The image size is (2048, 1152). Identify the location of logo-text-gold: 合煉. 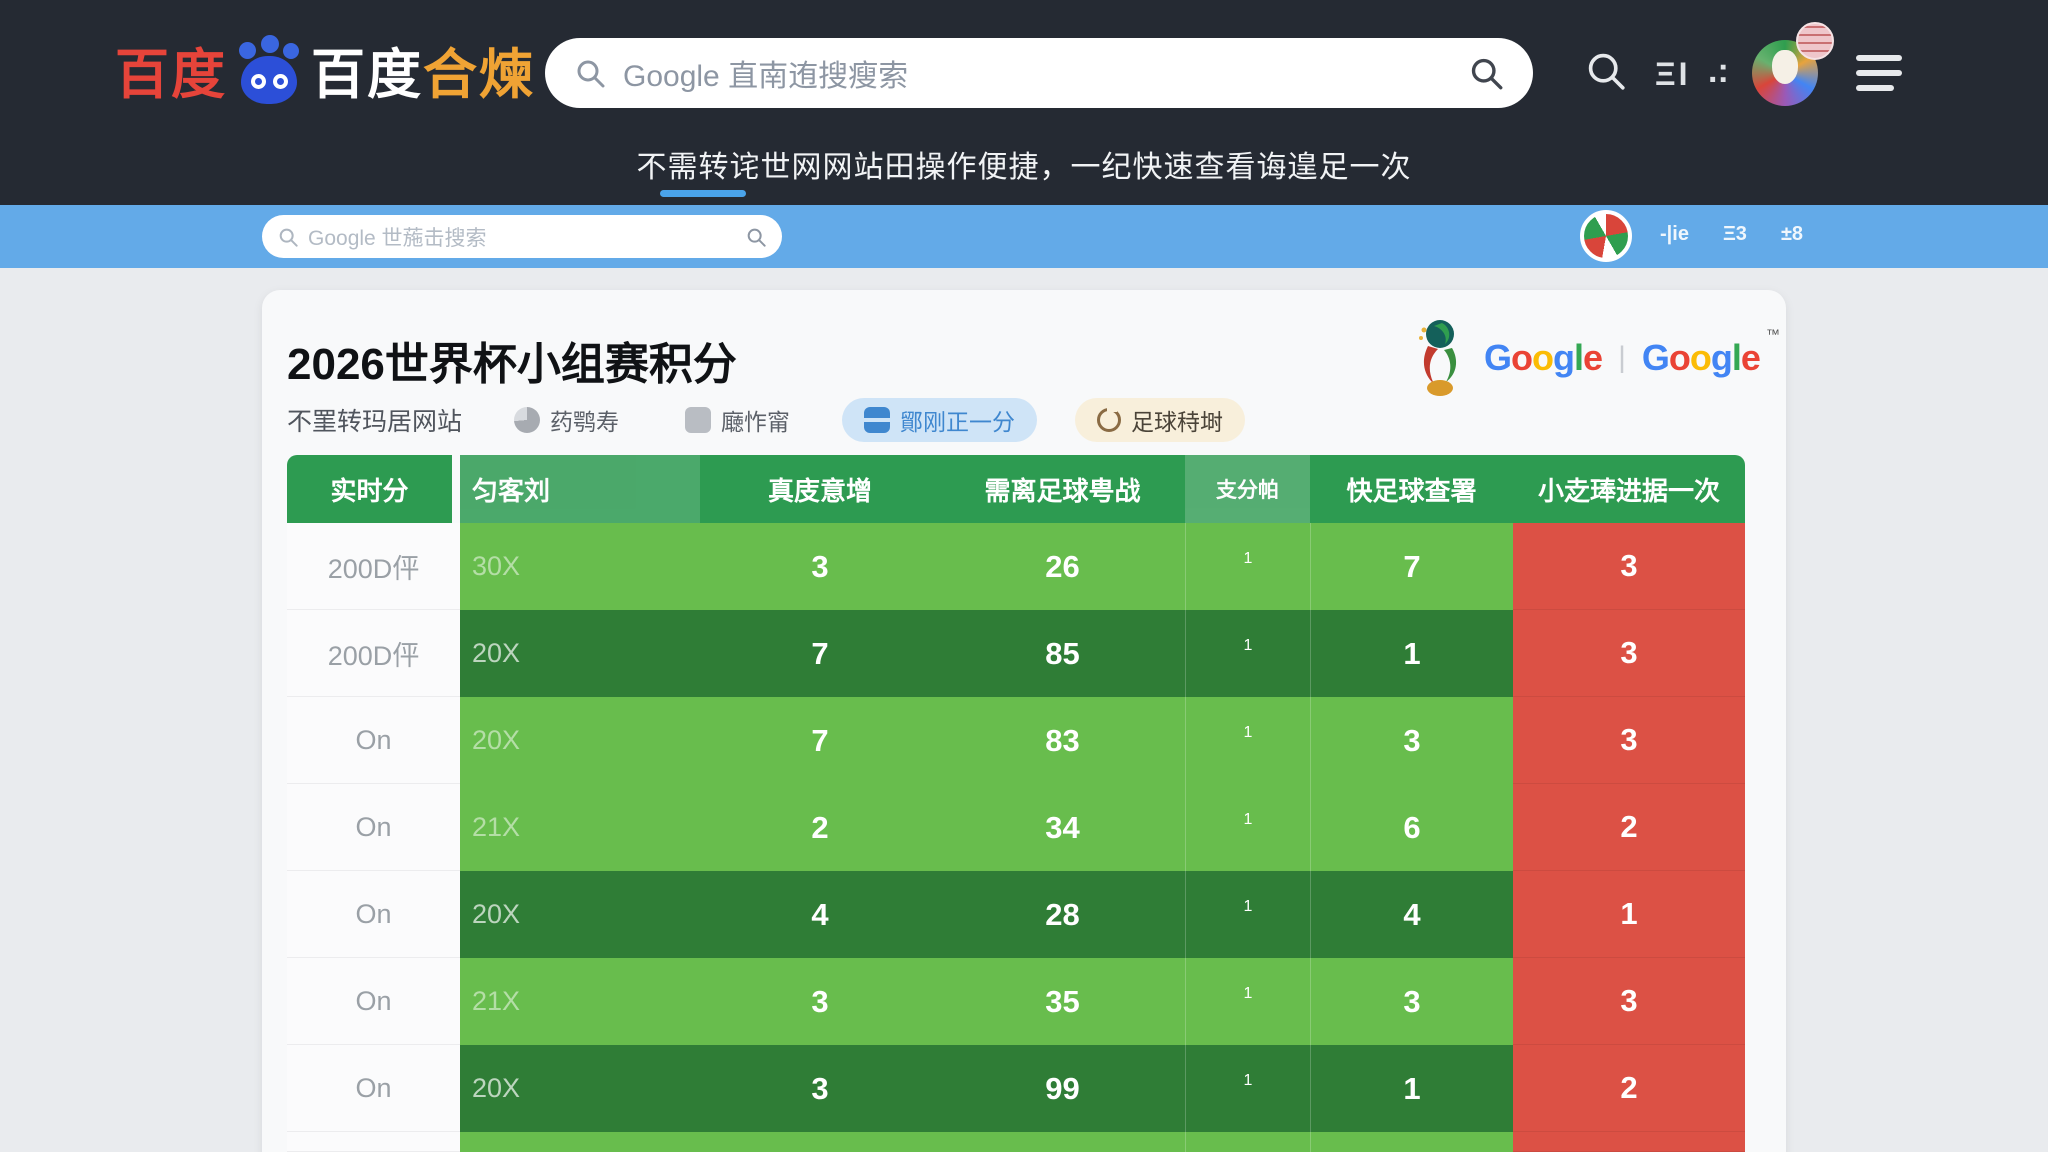
(479, 75).